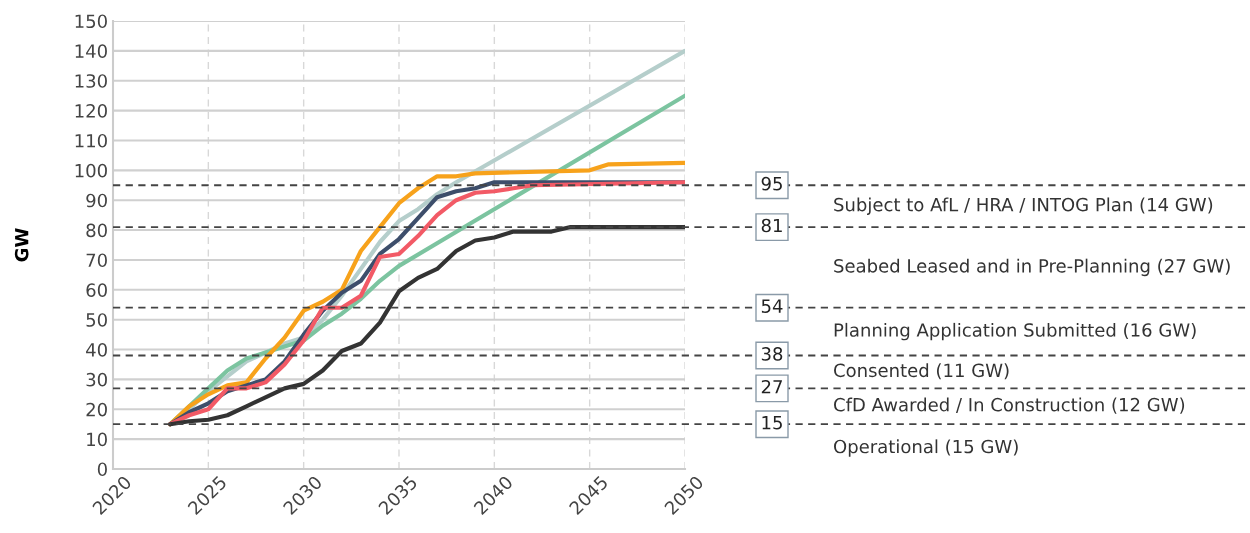 This screenshot has height=533, width=1250. I want to click on y-tick-label: 100, so click(91, 170).